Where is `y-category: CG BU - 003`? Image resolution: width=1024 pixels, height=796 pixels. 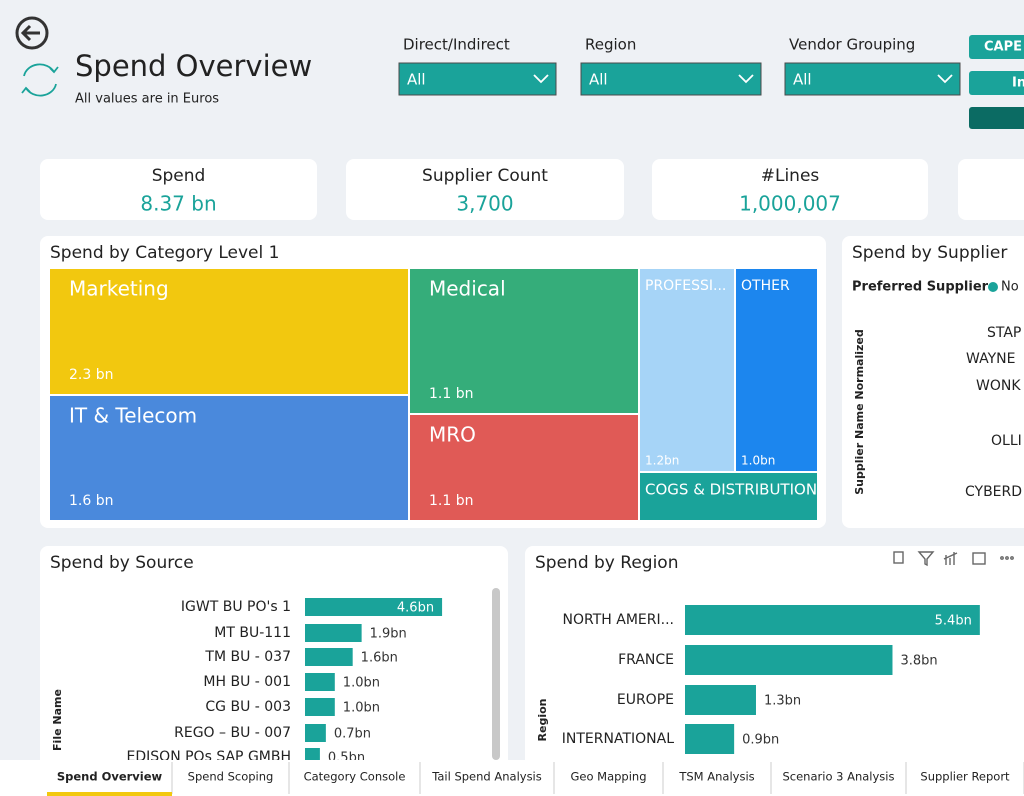
y-category: CG BU - 003 is located at coordinates (248, 707).